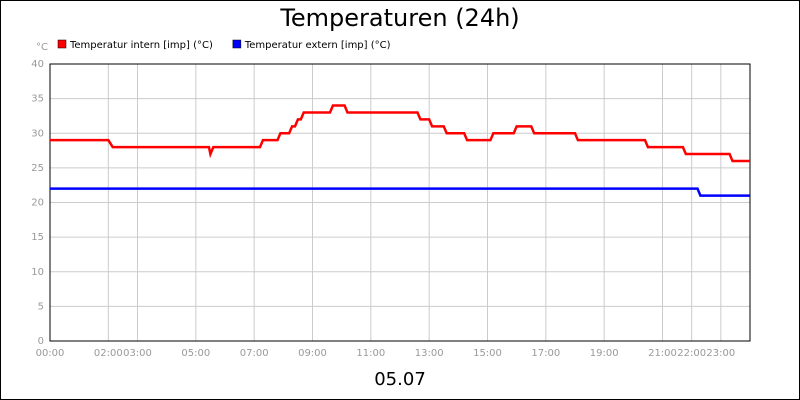  What do you see at coordinates (399, 18) in the screenshot?
I see `chart-title: Temperaturen (24h)` at bounding box center [399, 18].